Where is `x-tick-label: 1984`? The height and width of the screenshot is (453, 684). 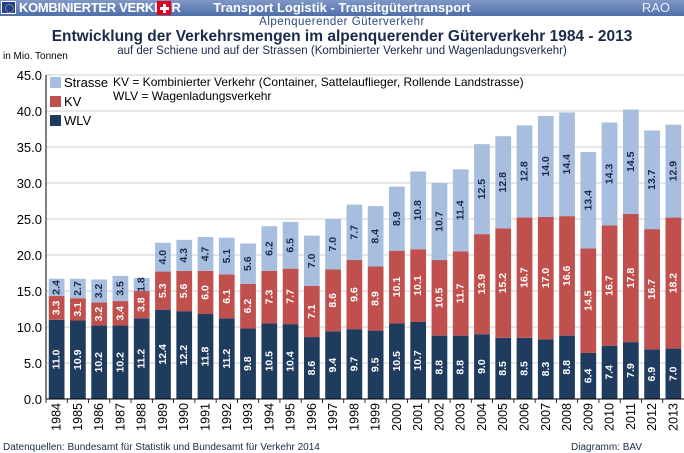 x-tick-label: 1984 is located at coordinates (57, 417).